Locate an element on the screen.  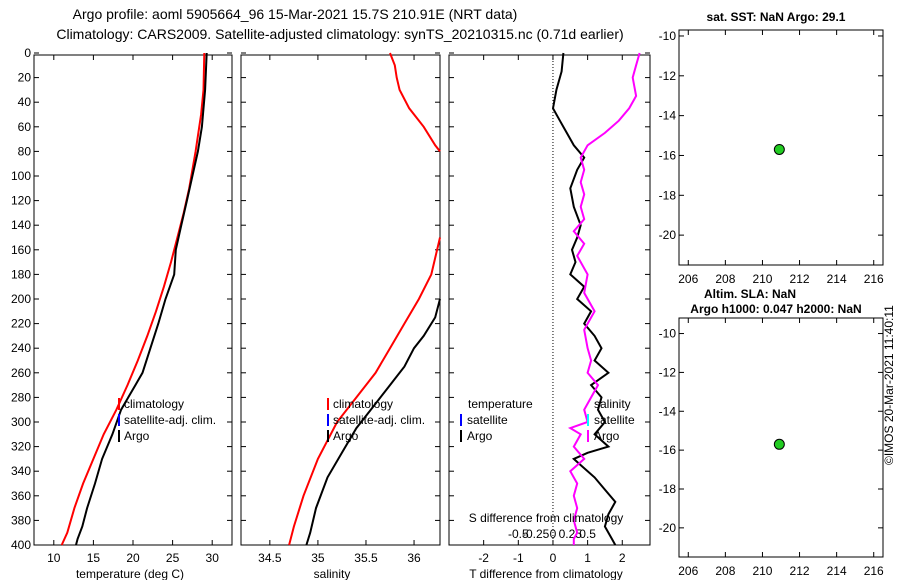
x-tick-label: -2 is located at coordinates (483, 558).